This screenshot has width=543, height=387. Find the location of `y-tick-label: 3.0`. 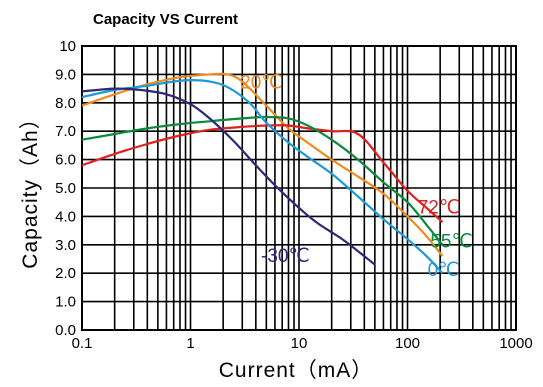

y-tick-label: 3.0 is located at coordinates (65, 245).